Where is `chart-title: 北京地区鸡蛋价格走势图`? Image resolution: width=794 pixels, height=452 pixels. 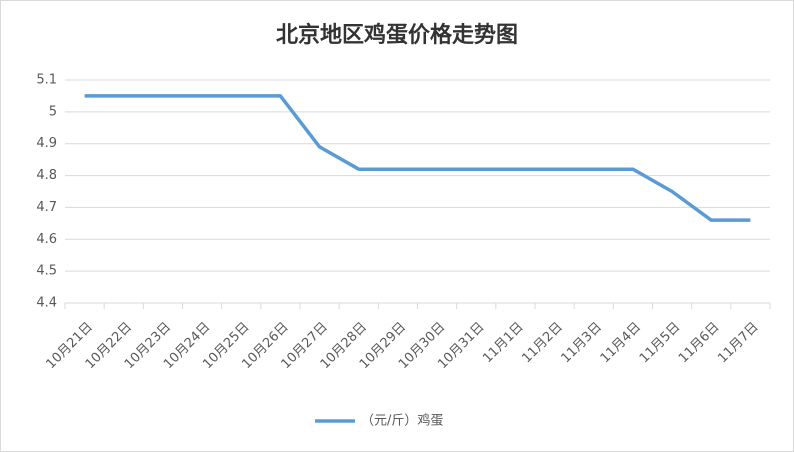 chart-title: 北京地区鸡蛋价格走势图 is located at coordinates (397, 35).